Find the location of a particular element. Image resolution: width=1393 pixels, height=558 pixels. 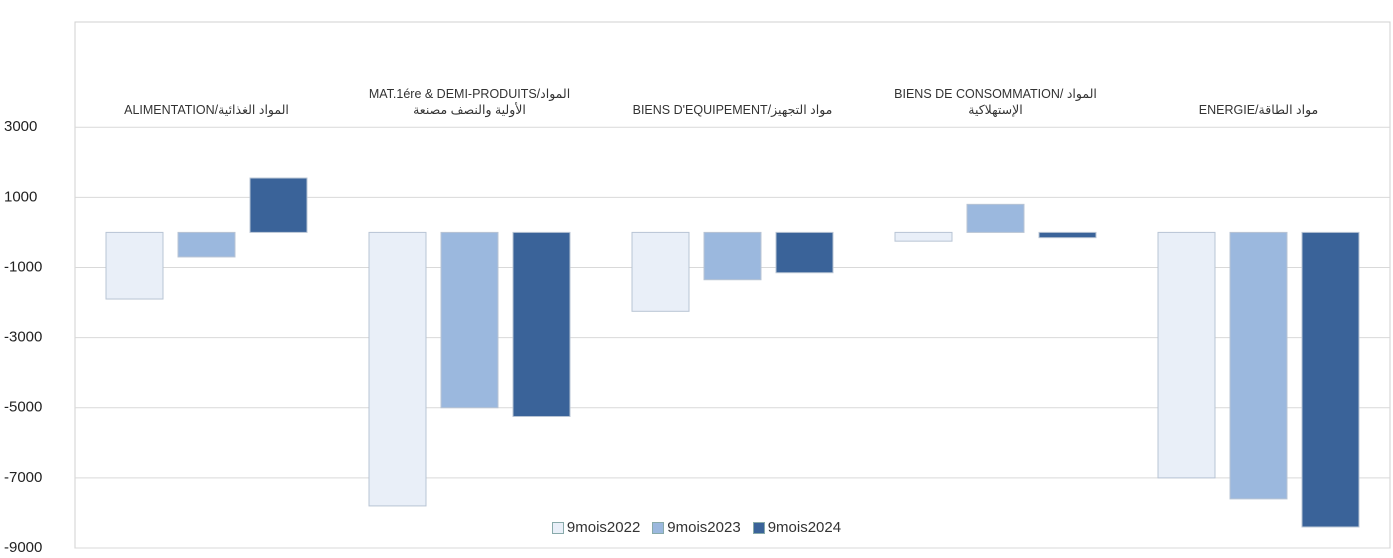

y-tick-label: -9000 is located at coordinates (23, 547).